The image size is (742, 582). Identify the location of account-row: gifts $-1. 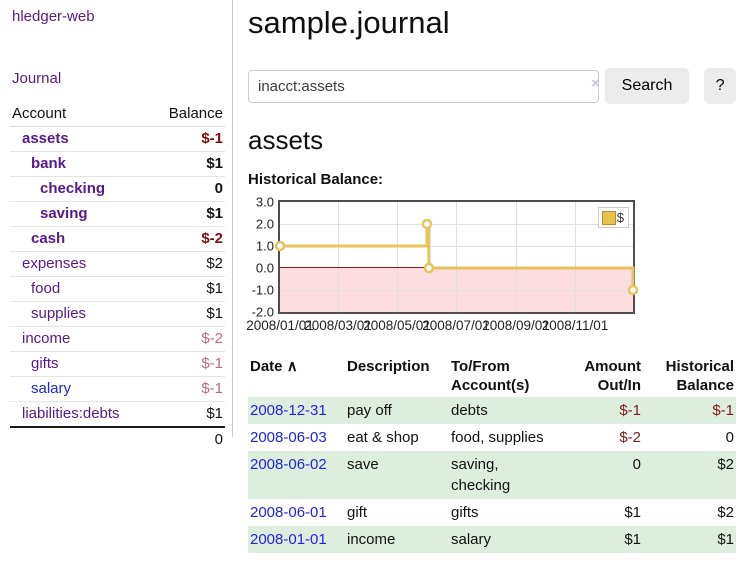
(117, 364).